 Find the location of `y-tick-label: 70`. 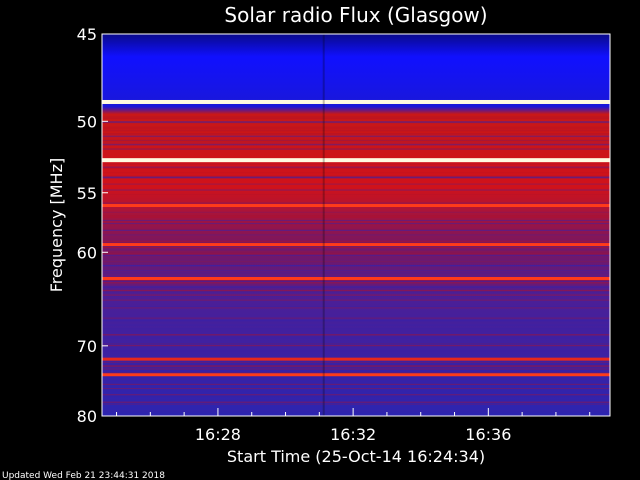

y-tick-label: 70 is located at coordinates (87, 346).